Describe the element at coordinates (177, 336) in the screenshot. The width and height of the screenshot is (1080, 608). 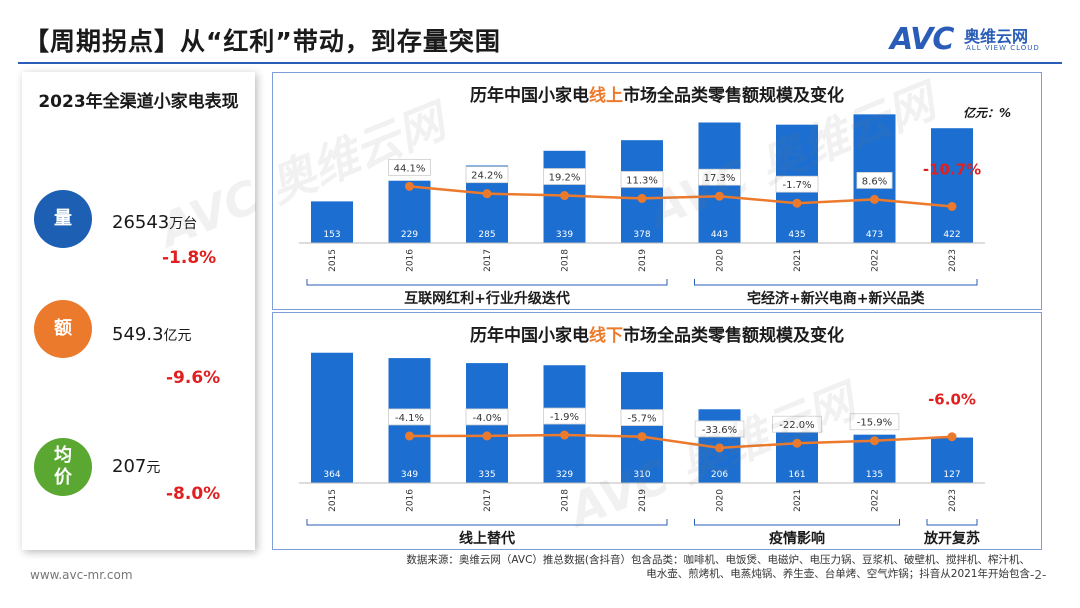
I see `amount-unit: 亿元` at that location.